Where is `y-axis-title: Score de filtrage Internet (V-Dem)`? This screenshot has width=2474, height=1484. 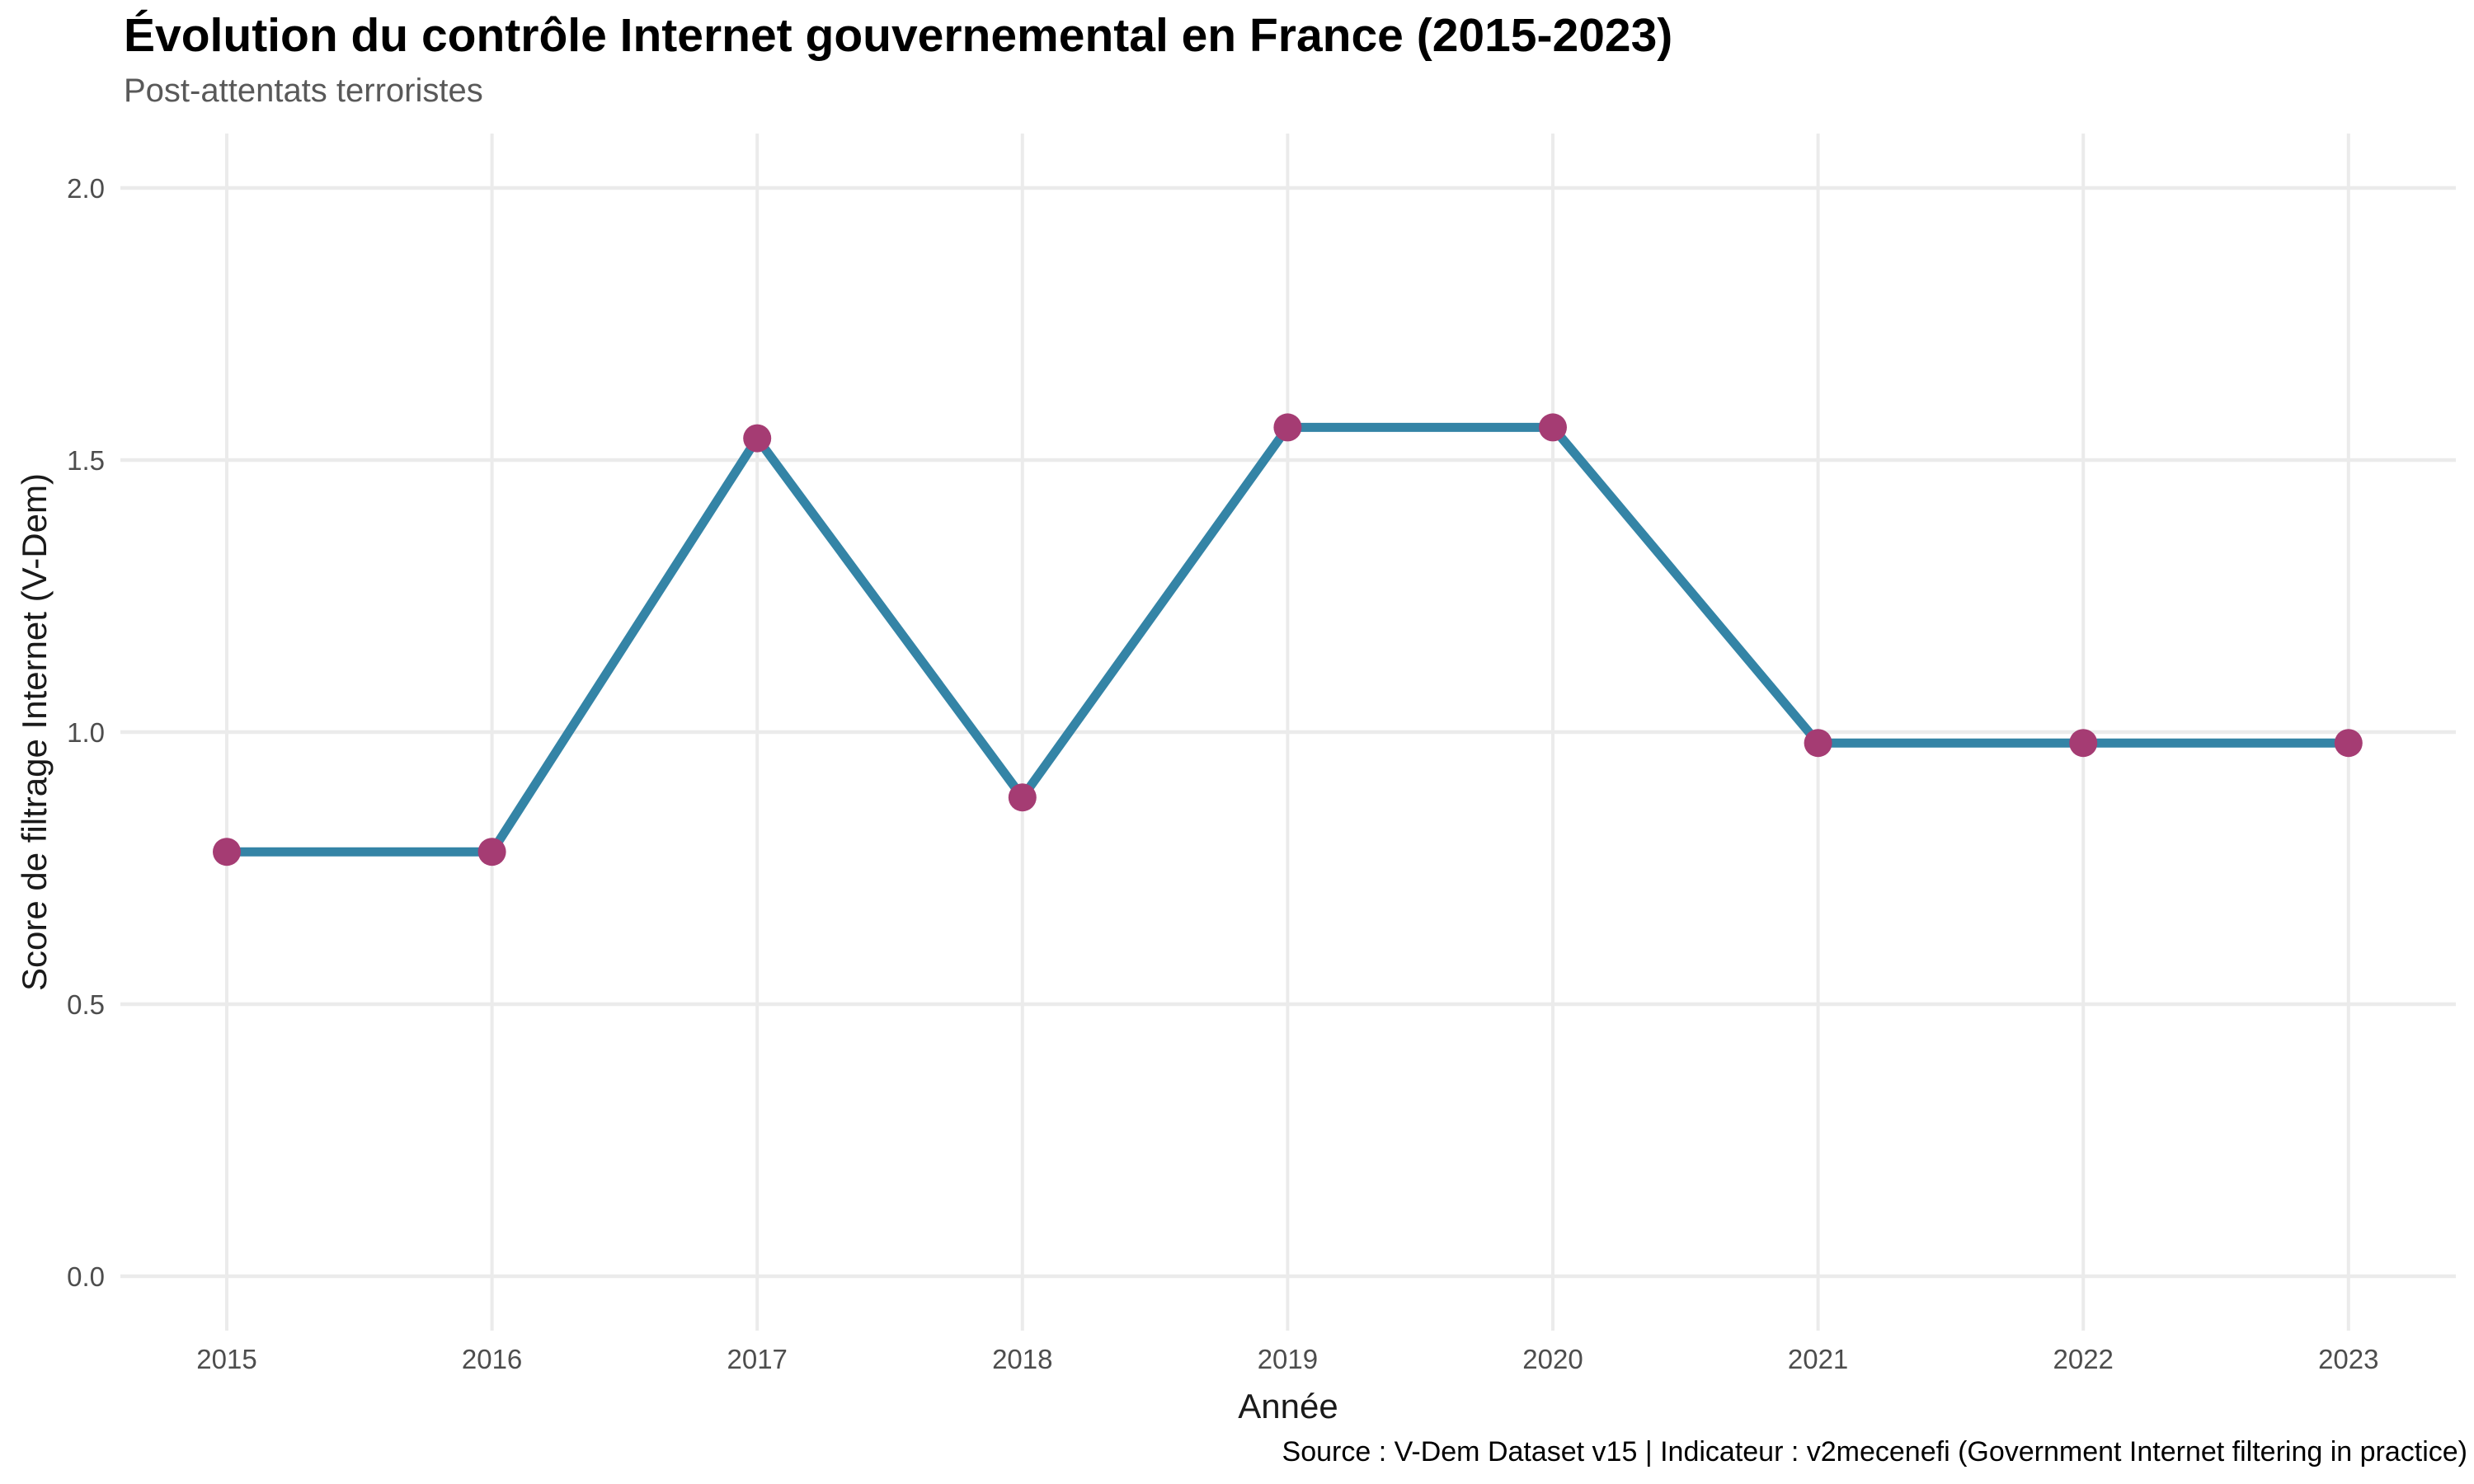 y-axis-title: Score de filtrage Internet (V-Dem) is located at coordinates (34, 732).